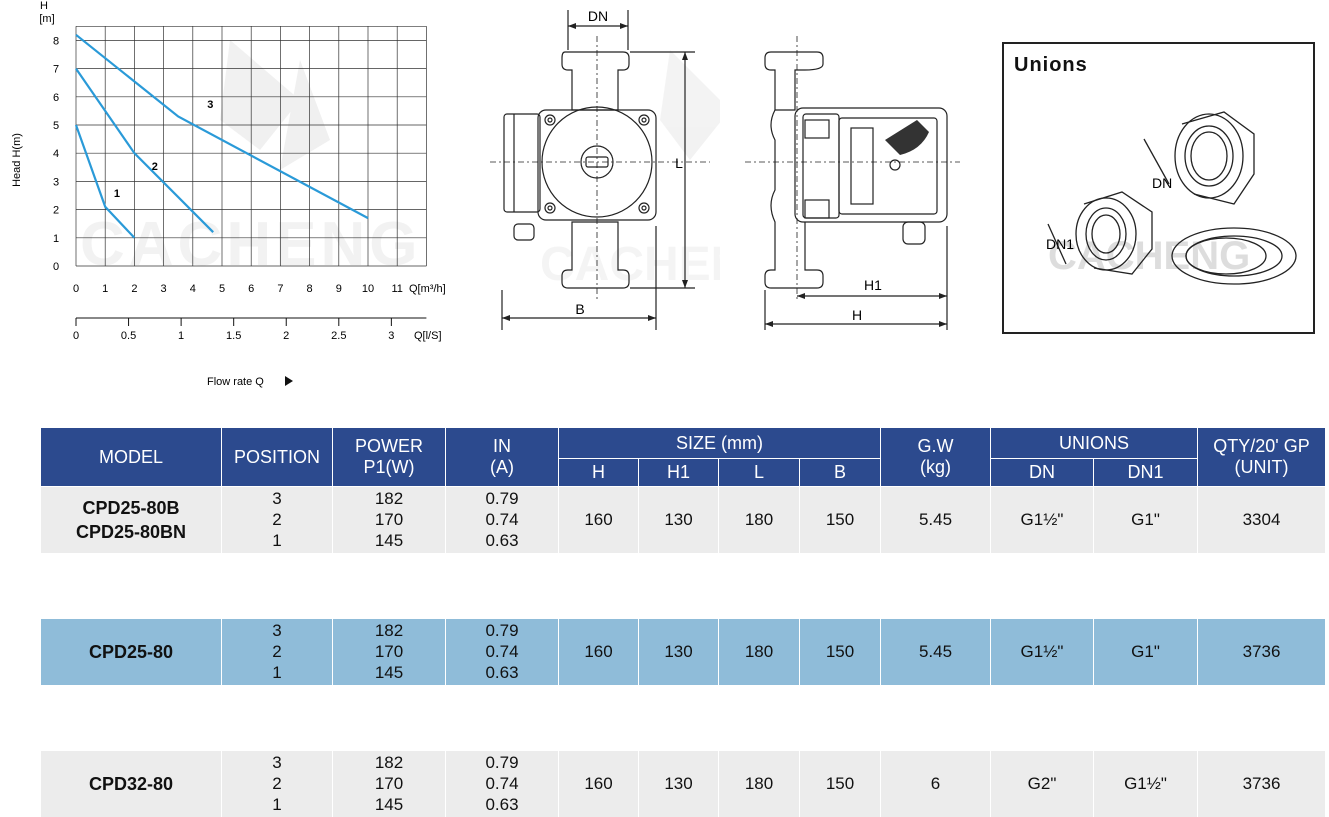 This screenshot has width=1329, height=817. What do you see at coordinates (1051, 65) in the screenshot?
I see `unions-title: Unions` at bounding box center [1051, 65].